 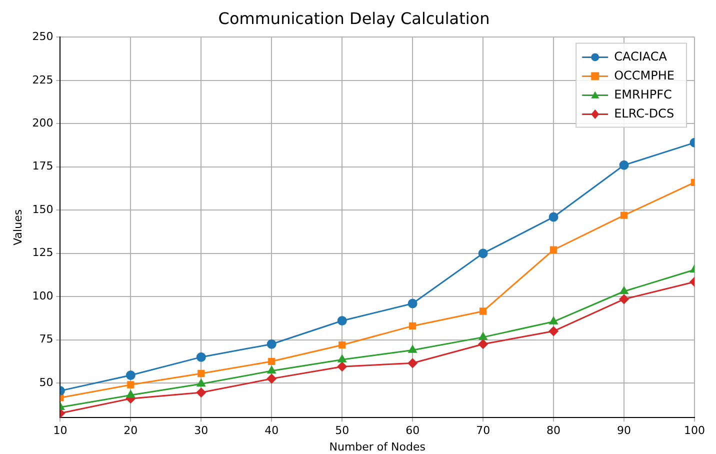 What do you see at coordinates (624, 431) in the screenshot?
I see `x-tick-label: 90` at bounding box center [624, 431].